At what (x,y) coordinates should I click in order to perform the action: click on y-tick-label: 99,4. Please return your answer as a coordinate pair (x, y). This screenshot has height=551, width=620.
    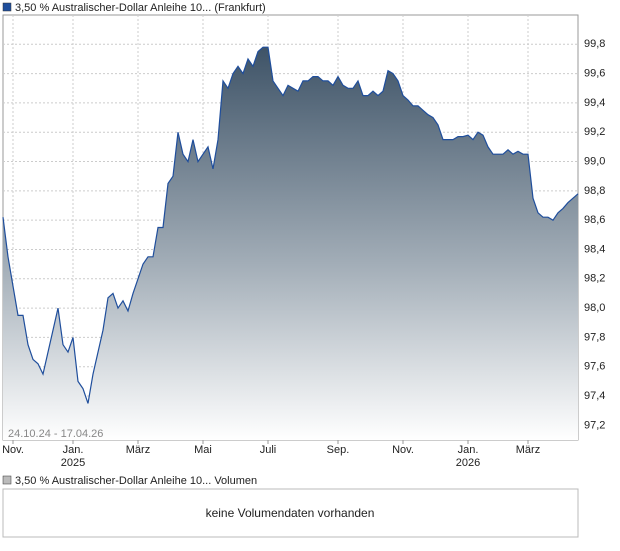
    Looking at the image, I should click on (594, 103).